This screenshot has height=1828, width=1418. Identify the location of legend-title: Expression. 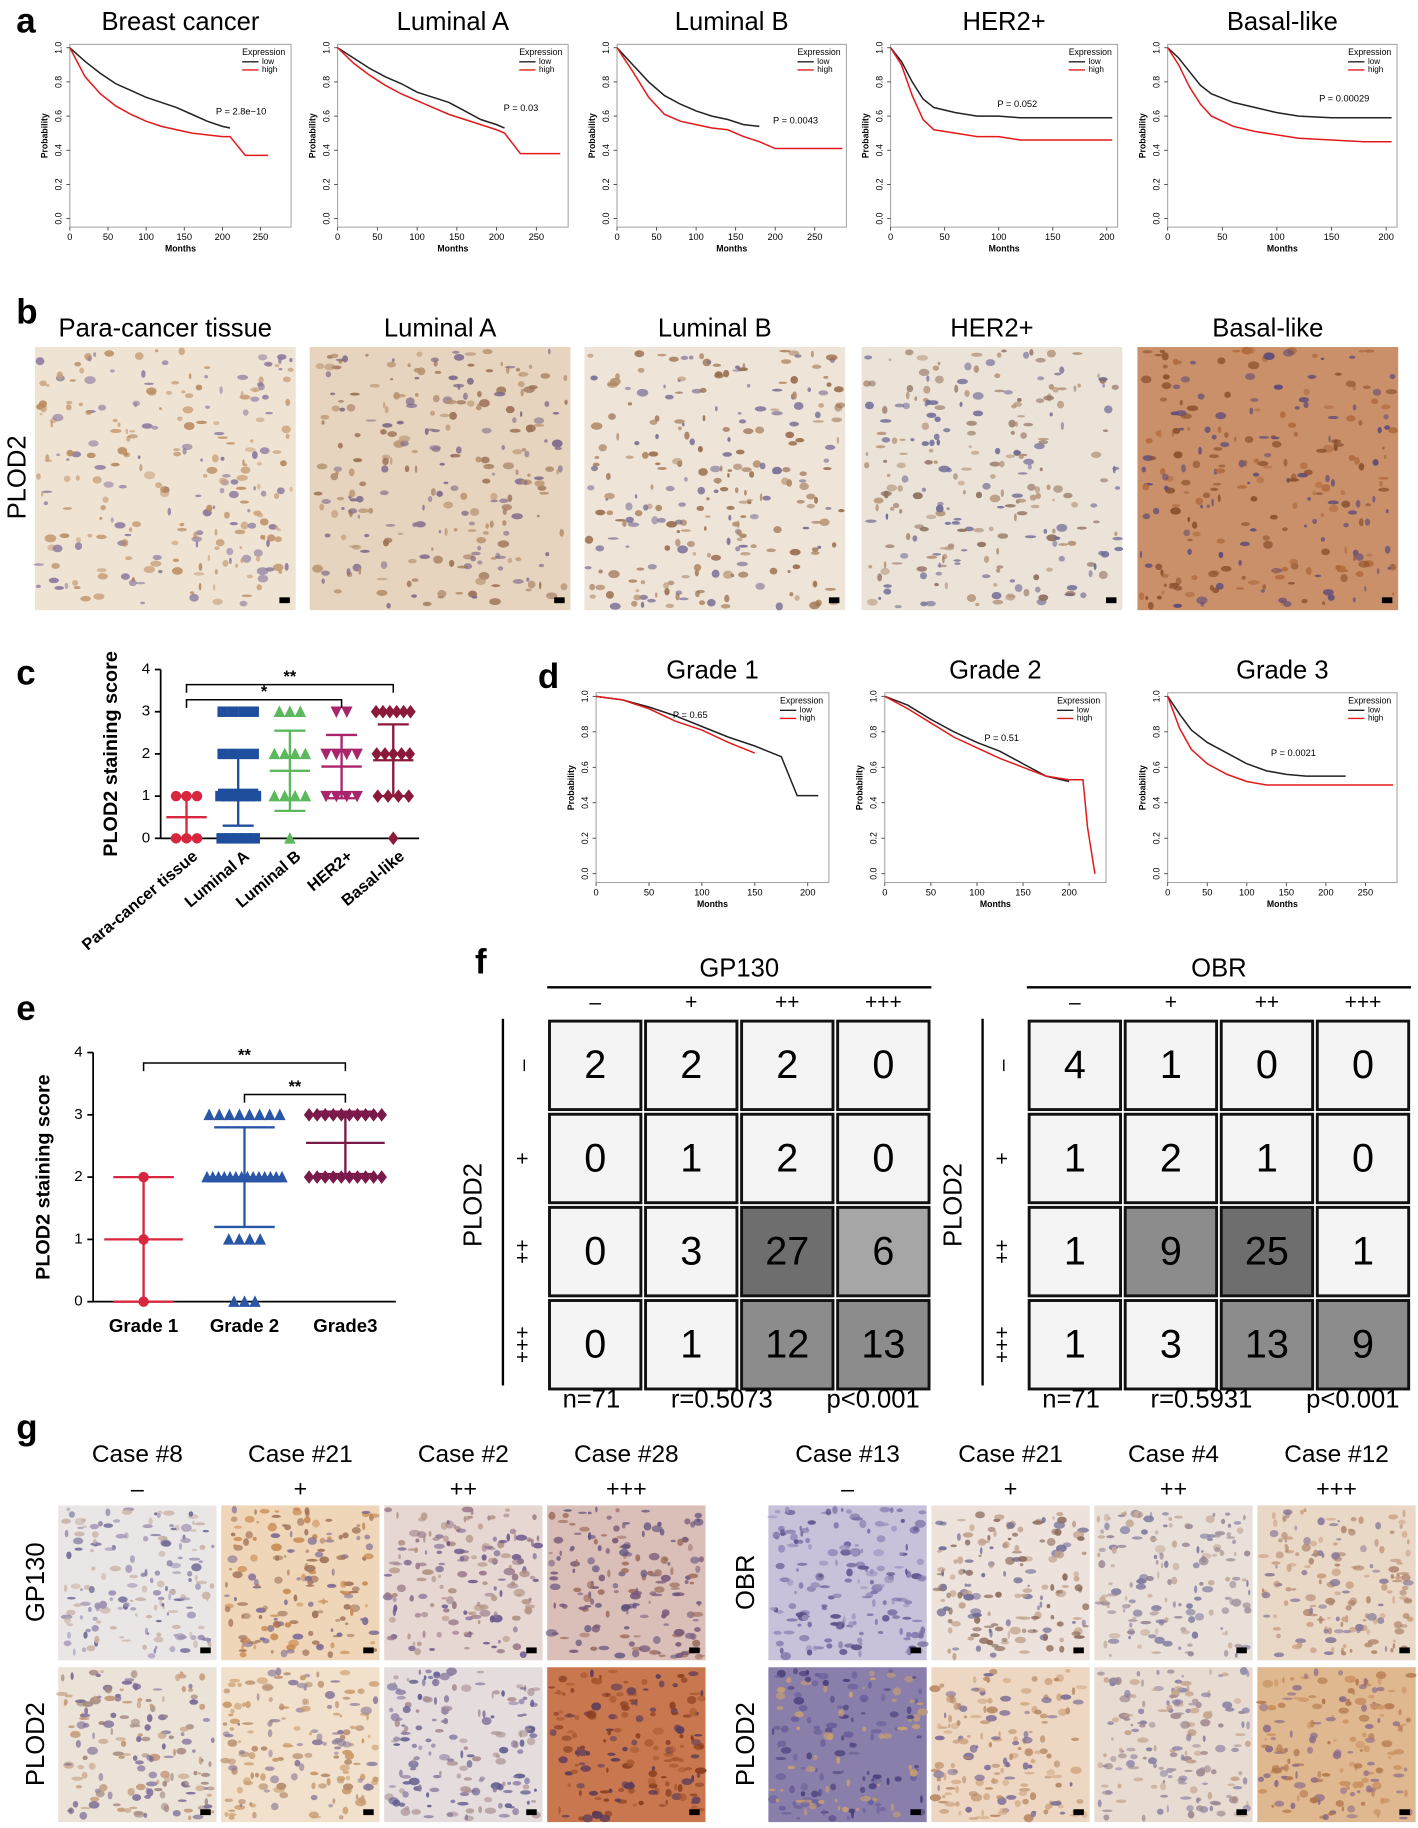
(263, 52).